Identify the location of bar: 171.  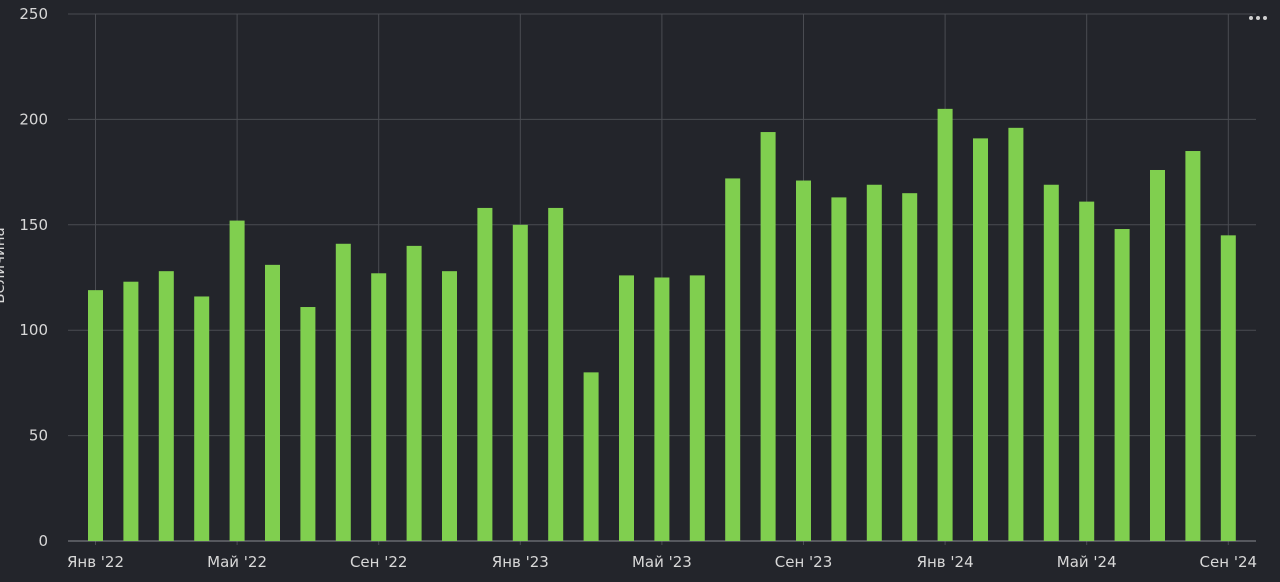
(803, 361).